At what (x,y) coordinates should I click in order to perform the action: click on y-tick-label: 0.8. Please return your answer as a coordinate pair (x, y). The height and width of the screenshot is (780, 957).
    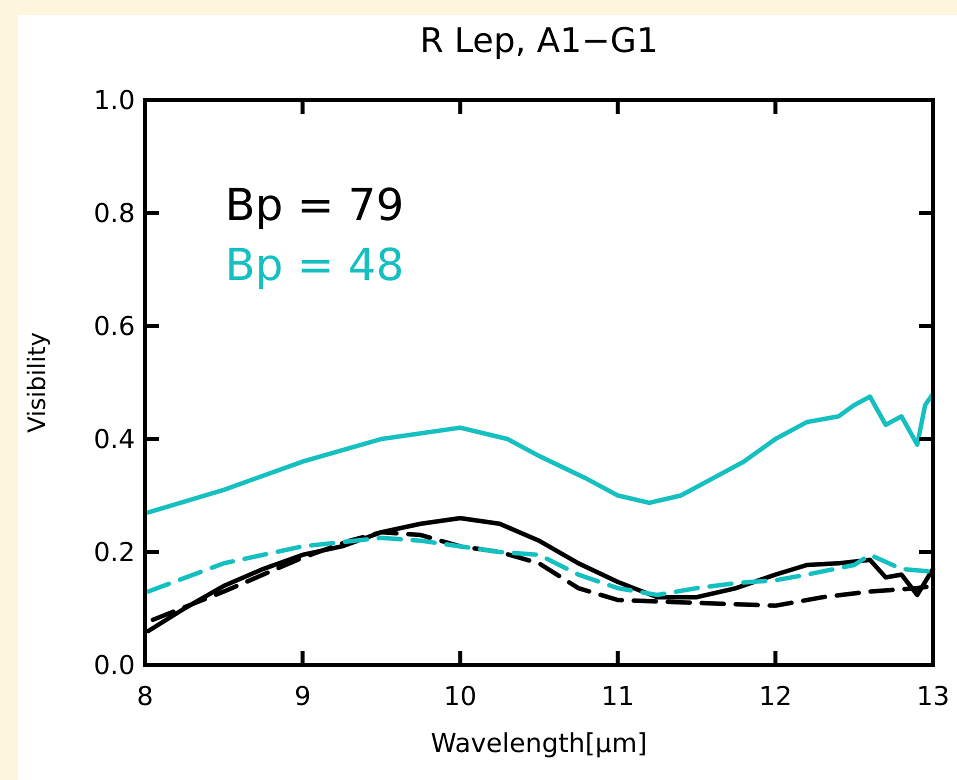
    Looking at the image, I should click on (114, 214).